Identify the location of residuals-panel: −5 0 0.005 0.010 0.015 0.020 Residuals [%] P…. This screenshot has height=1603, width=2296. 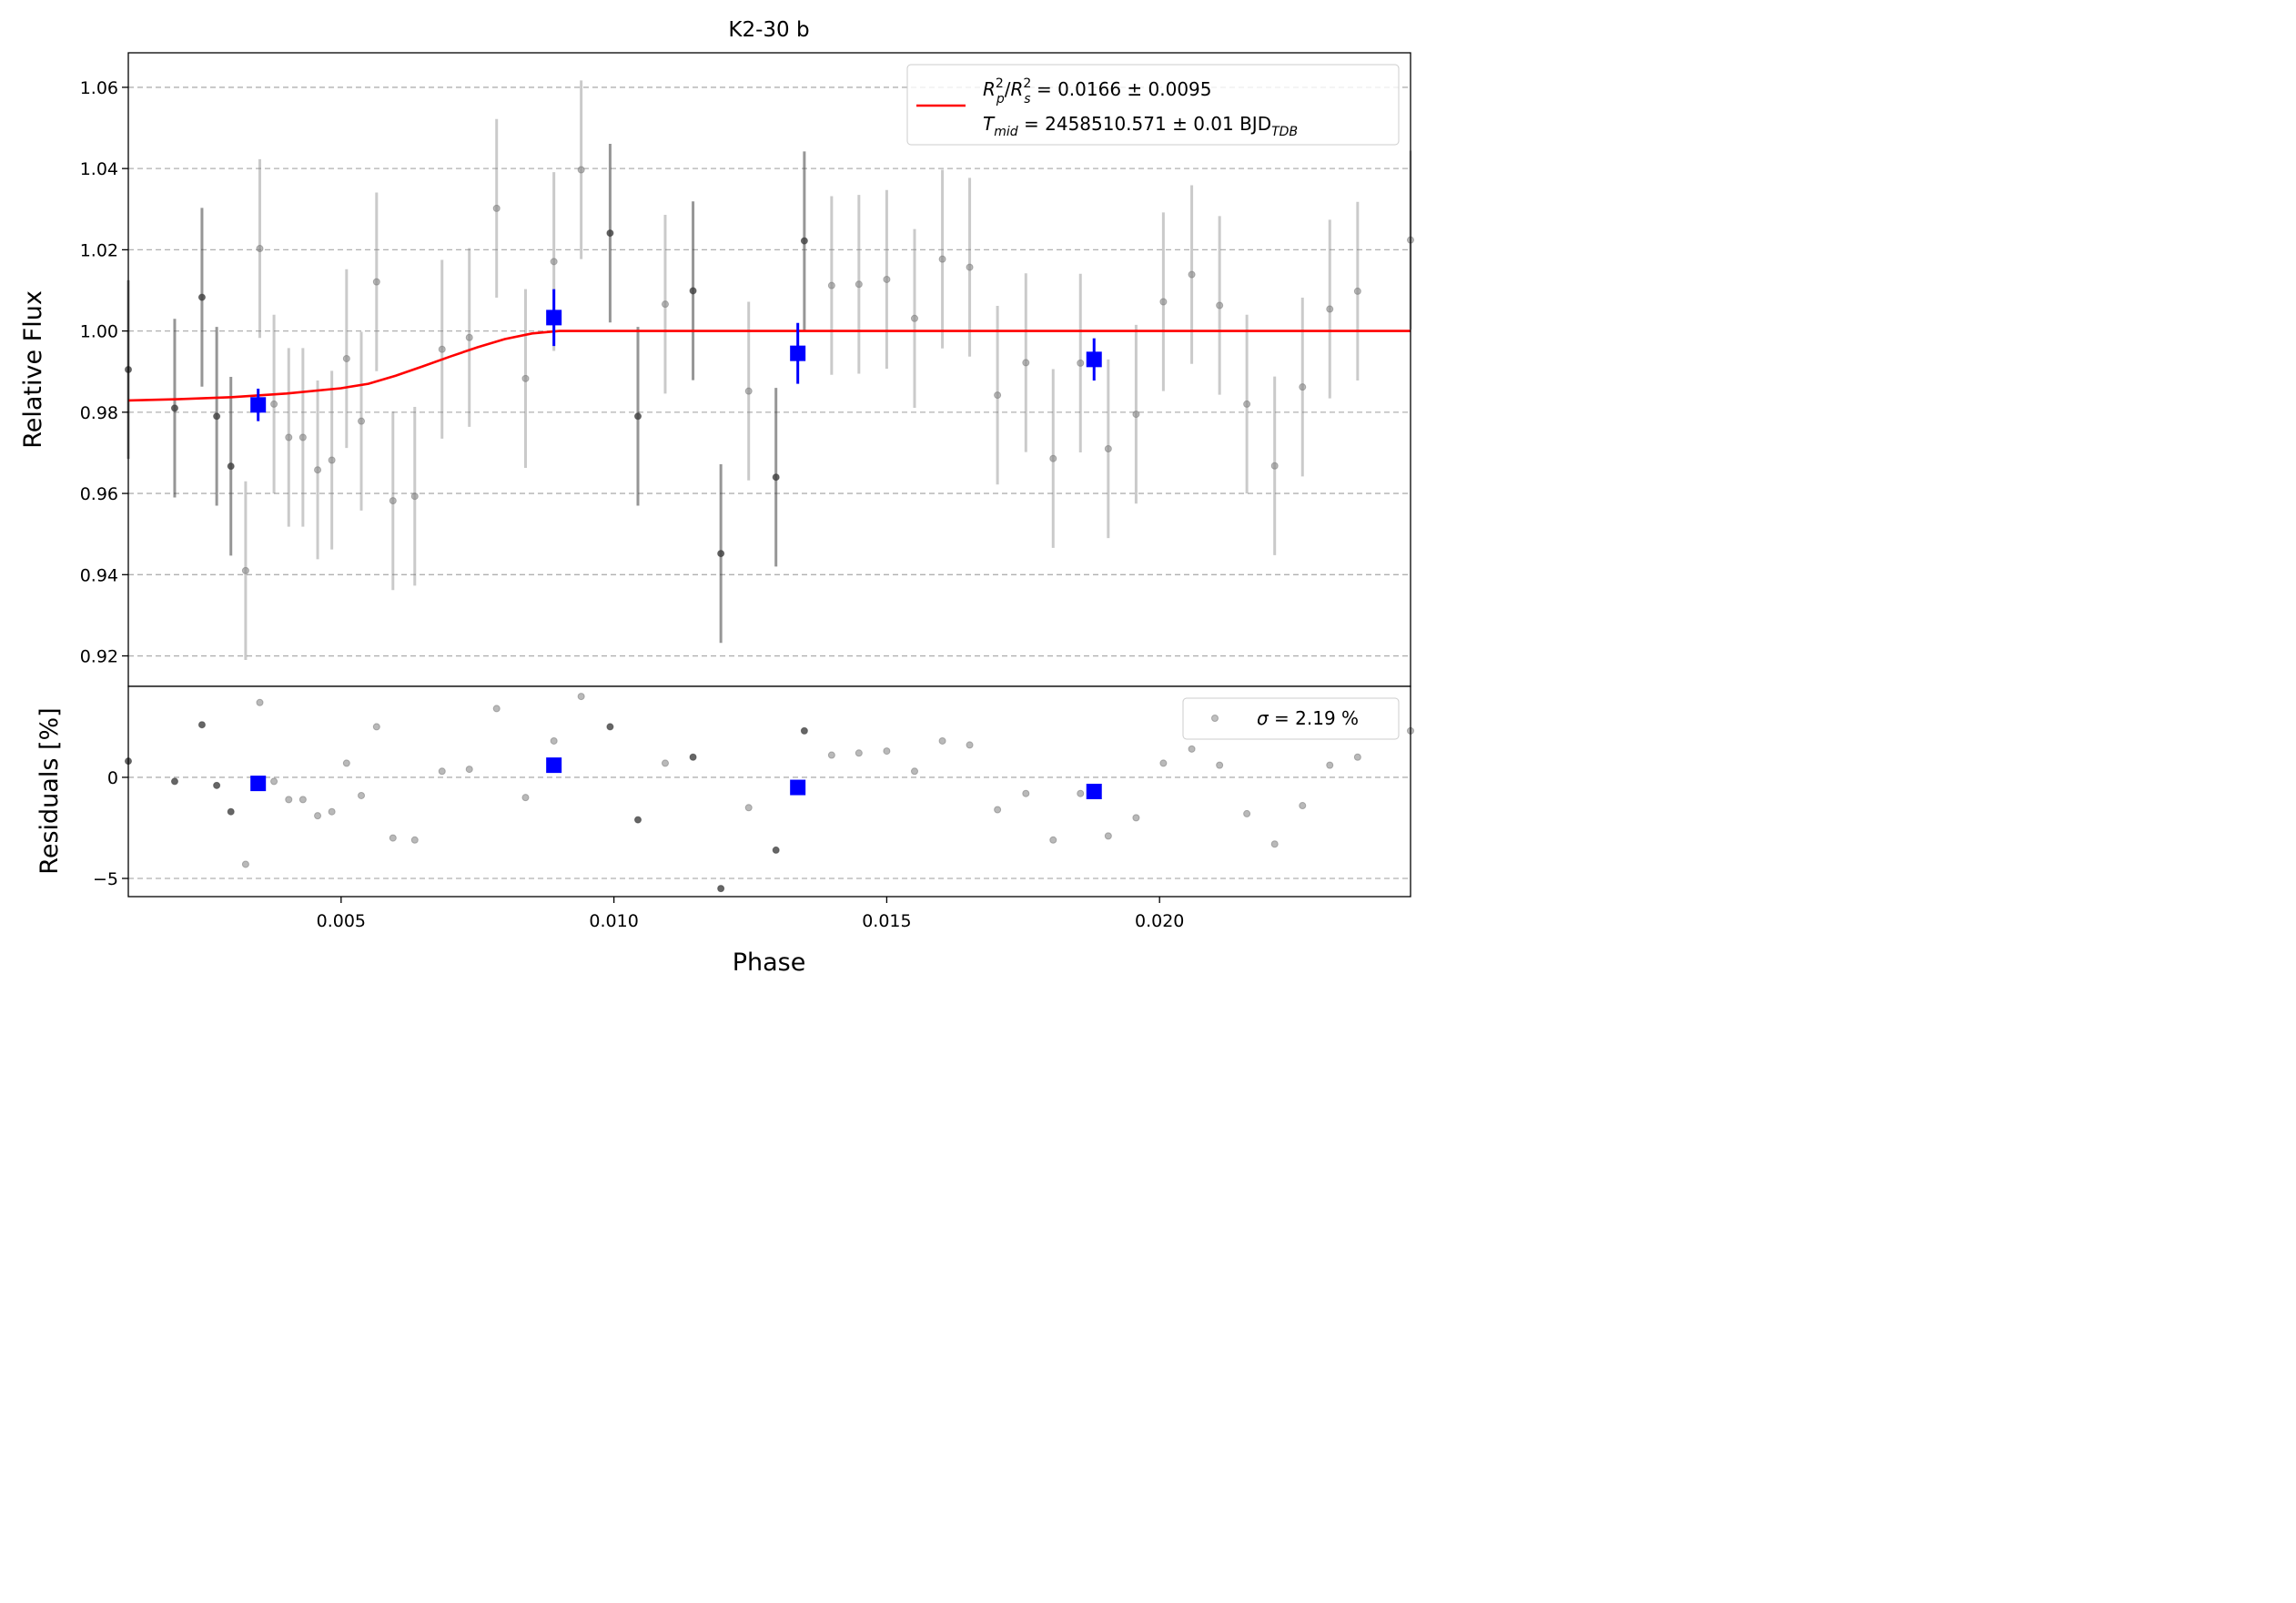
(724, 831).